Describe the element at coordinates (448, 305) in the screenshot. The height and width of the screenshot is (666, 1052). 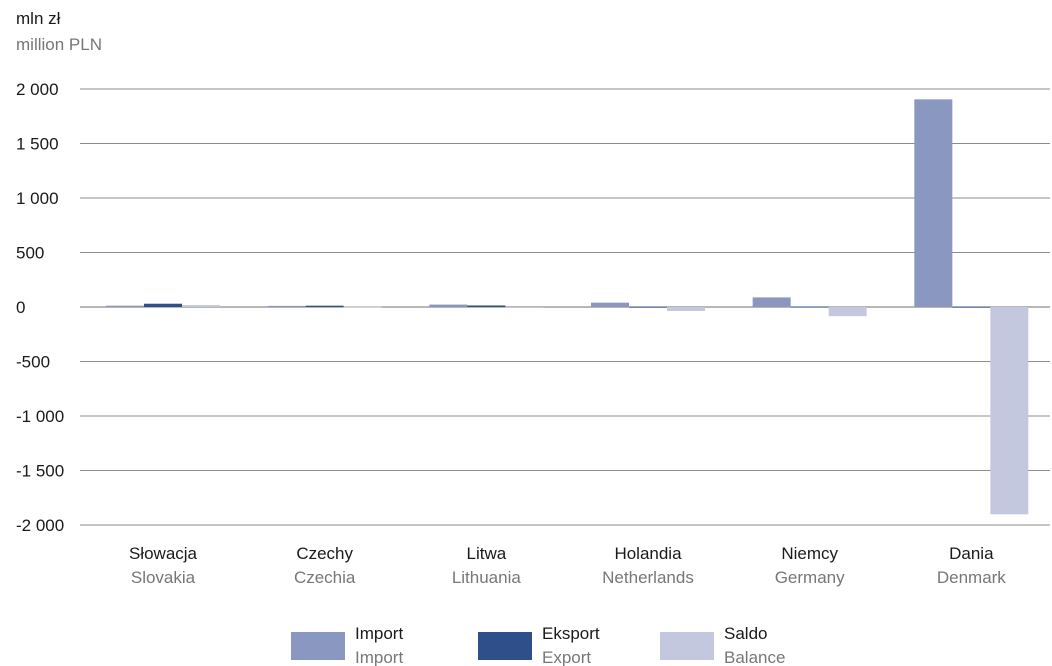
I see `bar-import-lithuania` at that location.